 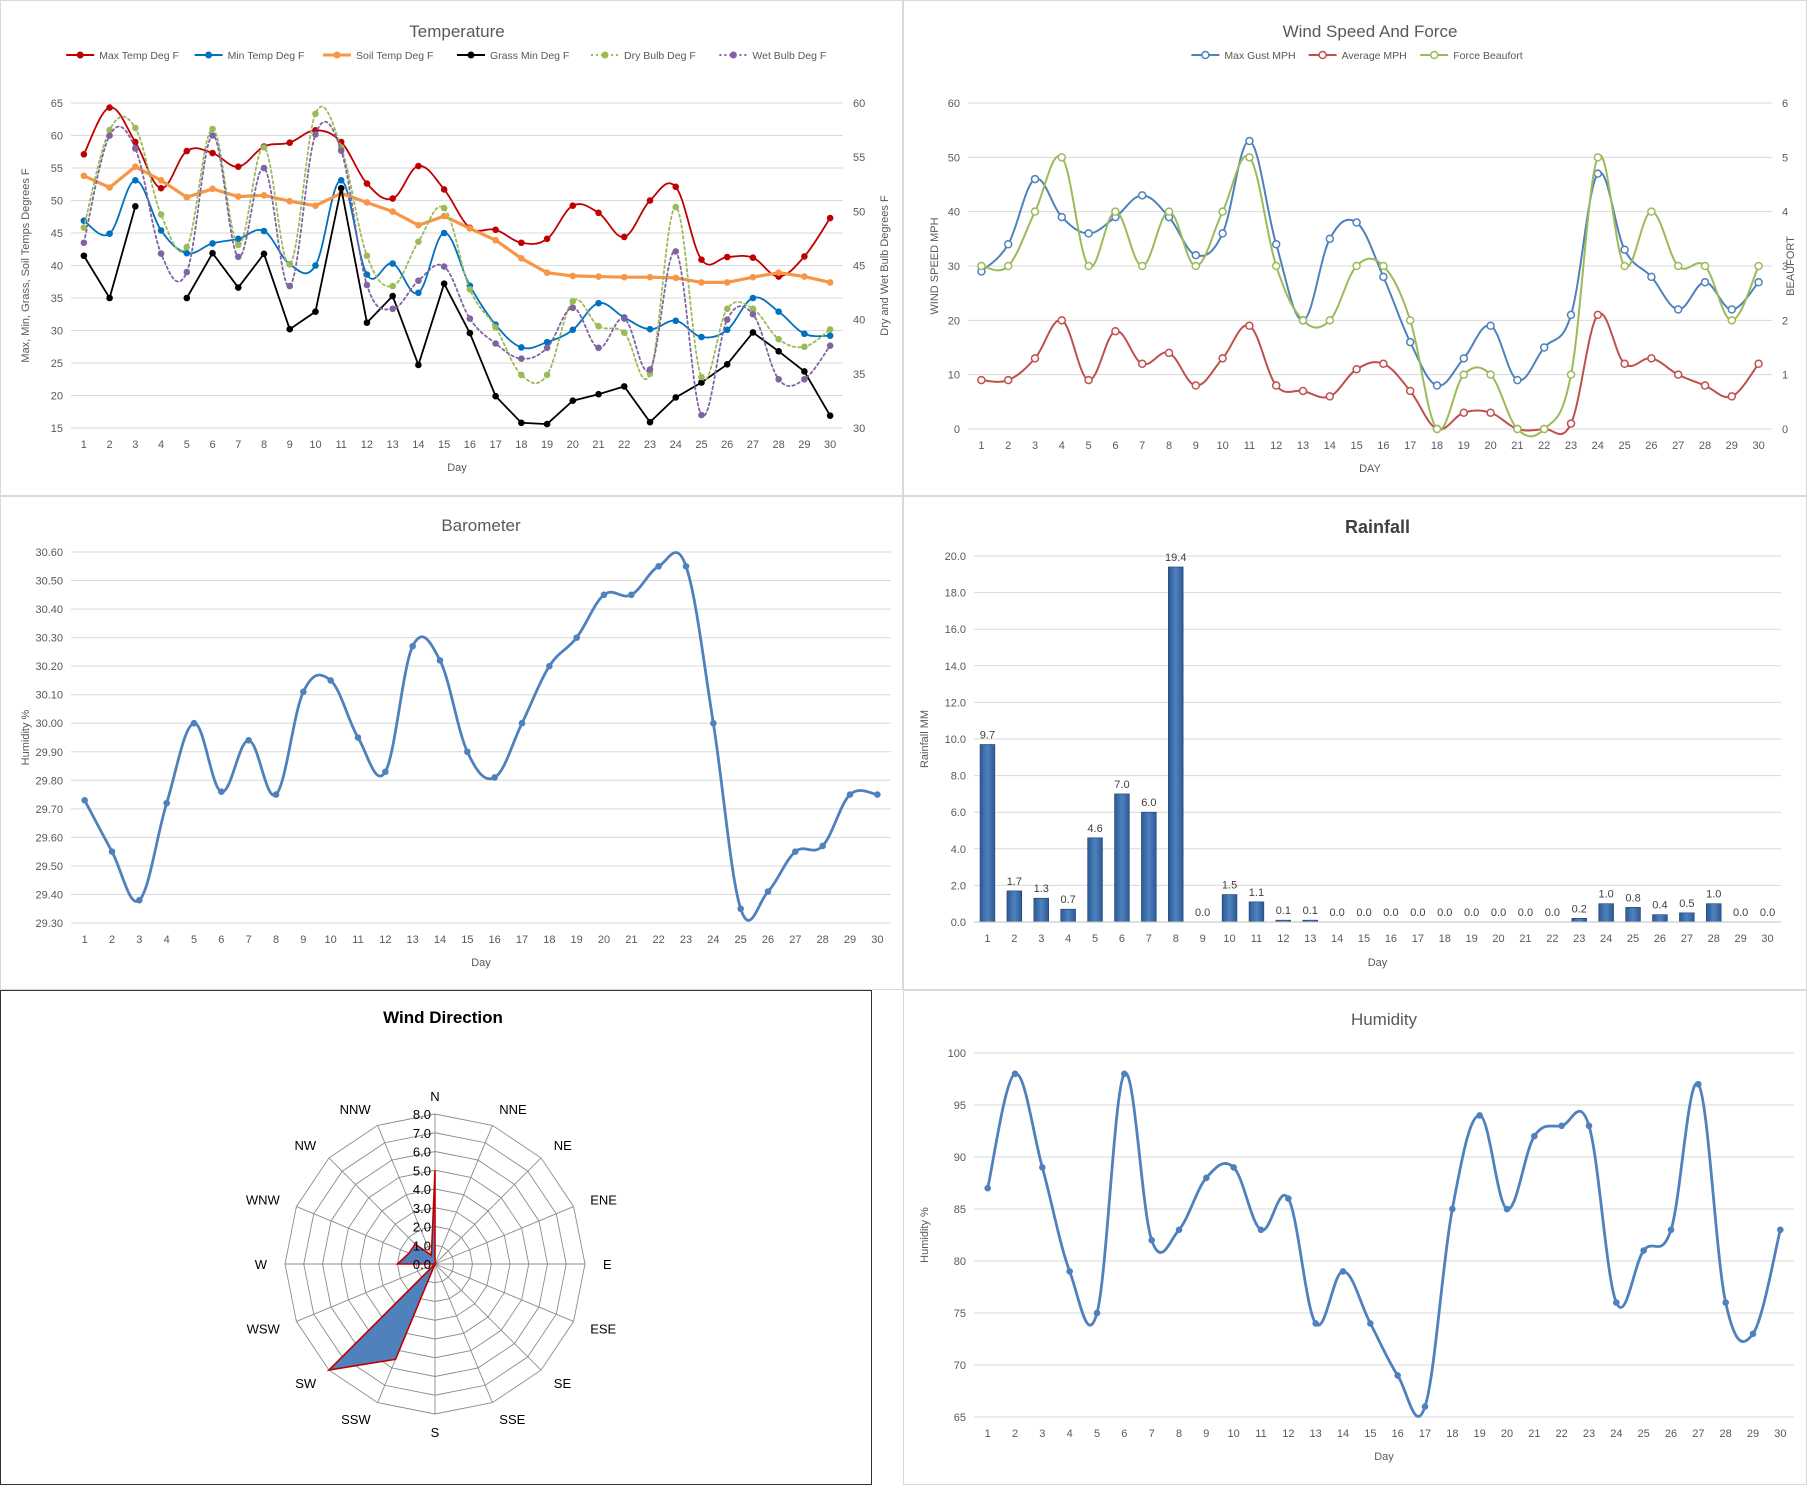 I want to click on data-label: 1.5, so click(x=1229, y=886).